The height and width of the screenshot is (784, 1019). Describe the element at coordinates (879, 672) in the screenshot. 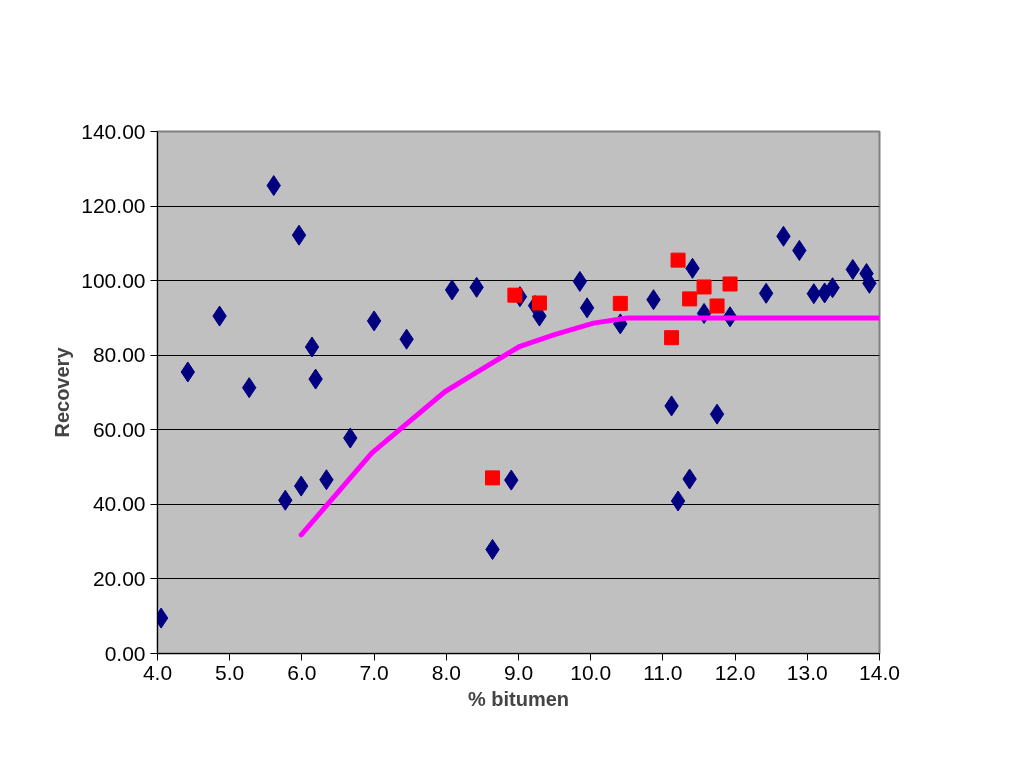

I see `x-tick-label: 14.0` at that location.